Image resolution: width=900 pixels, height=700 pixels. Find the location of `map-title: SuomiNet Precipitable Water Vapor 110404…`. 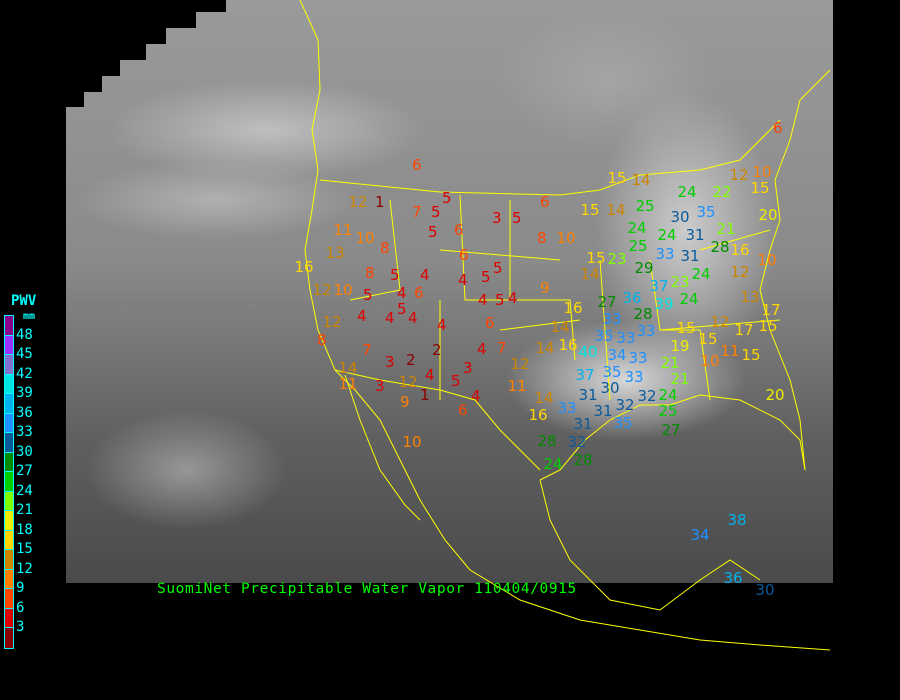

map-title: SuomiNet Precipitable Water Vapor 110404… is located at coordinates (367, 589).